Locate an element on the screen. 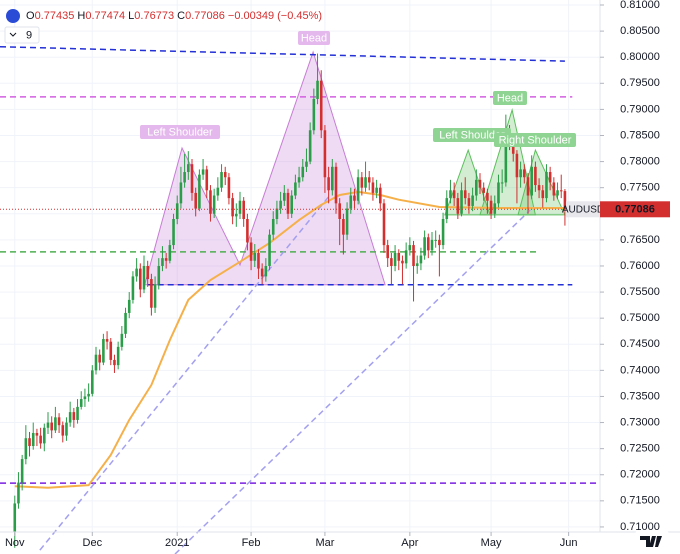  y-tick-label: 0.72500 is located at coordinates (640, 449).